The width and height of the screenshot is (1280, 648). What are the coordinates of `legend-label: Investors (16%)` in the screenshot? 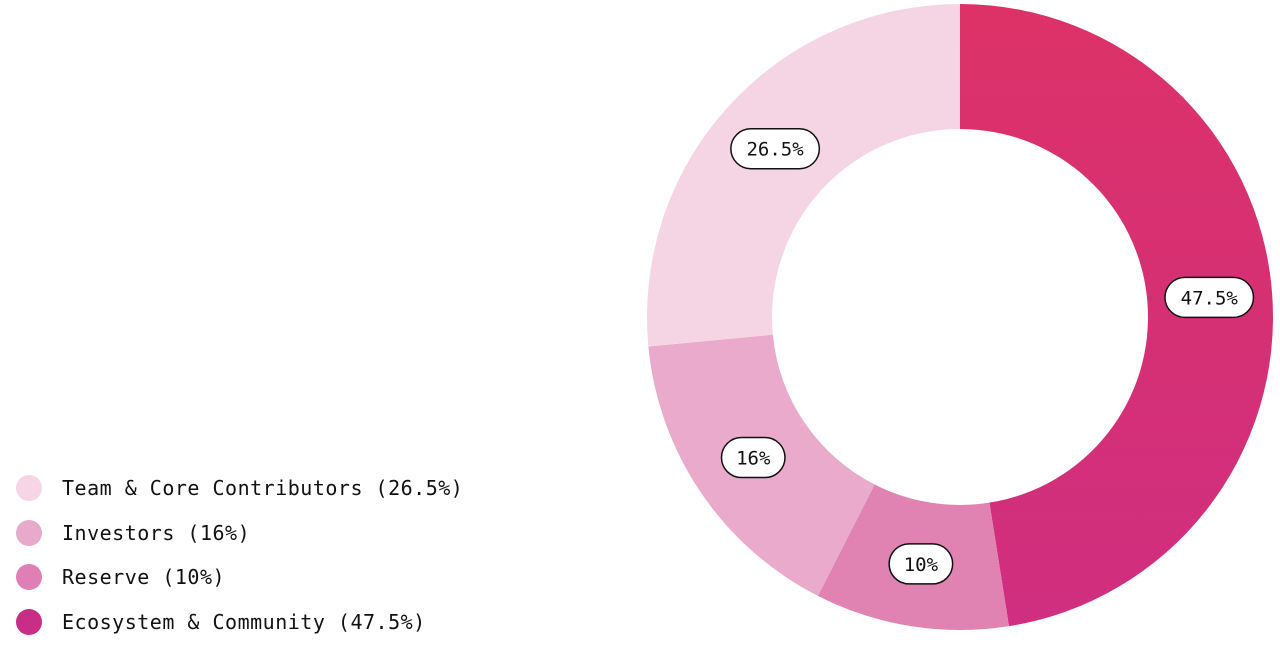 It's located at (156, 532).